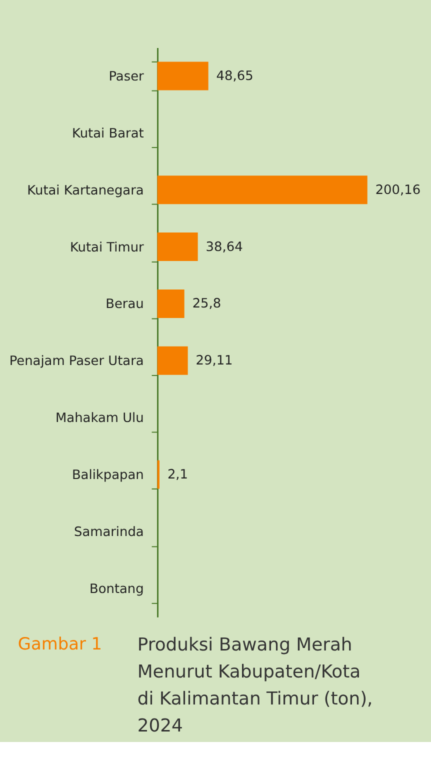 The width and height of the screenshot is (431, 757). I want to click on y-tick-label: Penajam Paser Utara, so click(76, 362).